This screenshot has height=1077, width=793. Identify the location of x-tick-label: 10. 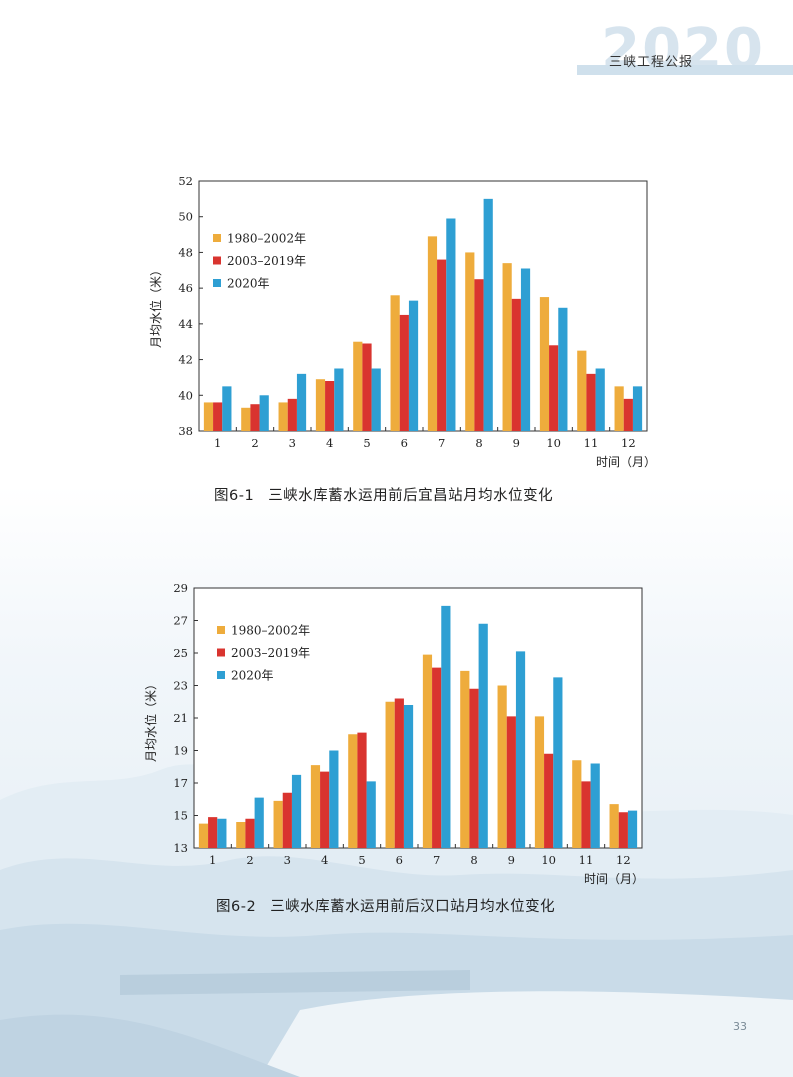
(553, 443).